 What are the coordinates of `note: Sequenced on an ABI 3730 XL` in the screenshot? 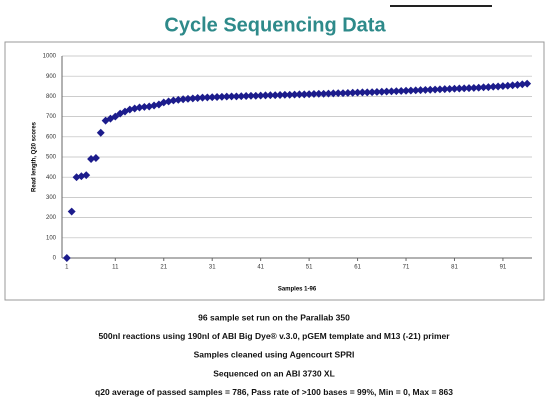 It's located at (274, 373).